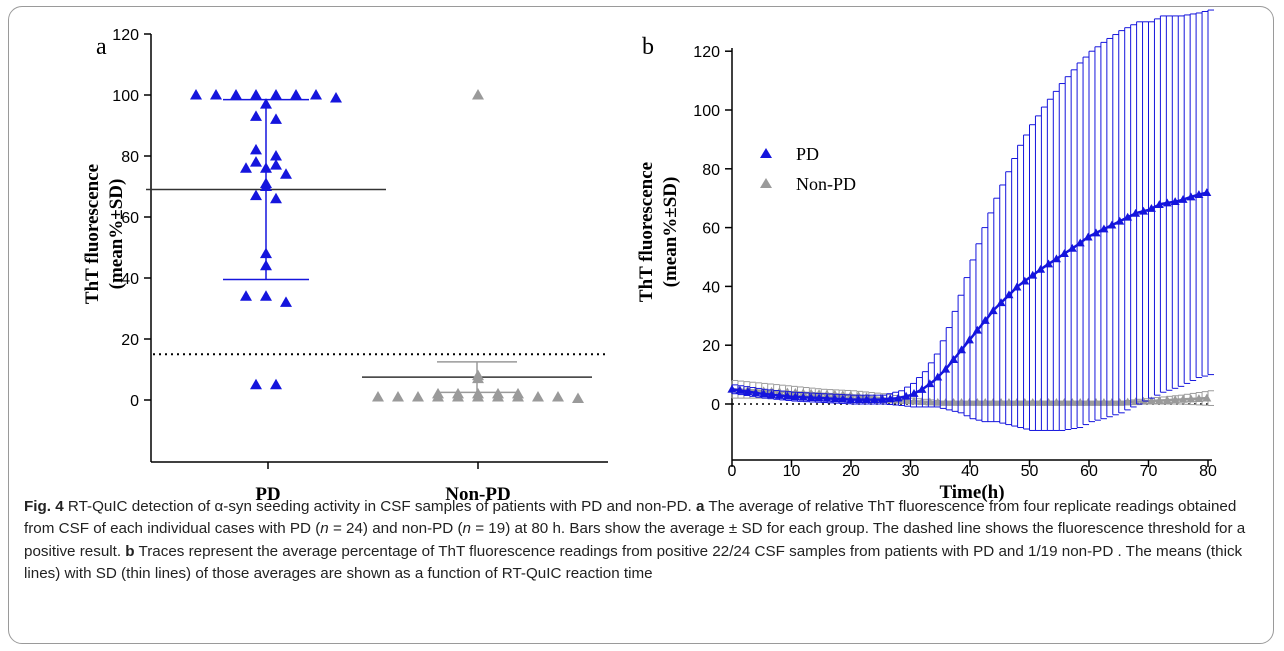 The image size is (1284, 651). I want to click on caption-b-label: b, so click(130, 551).